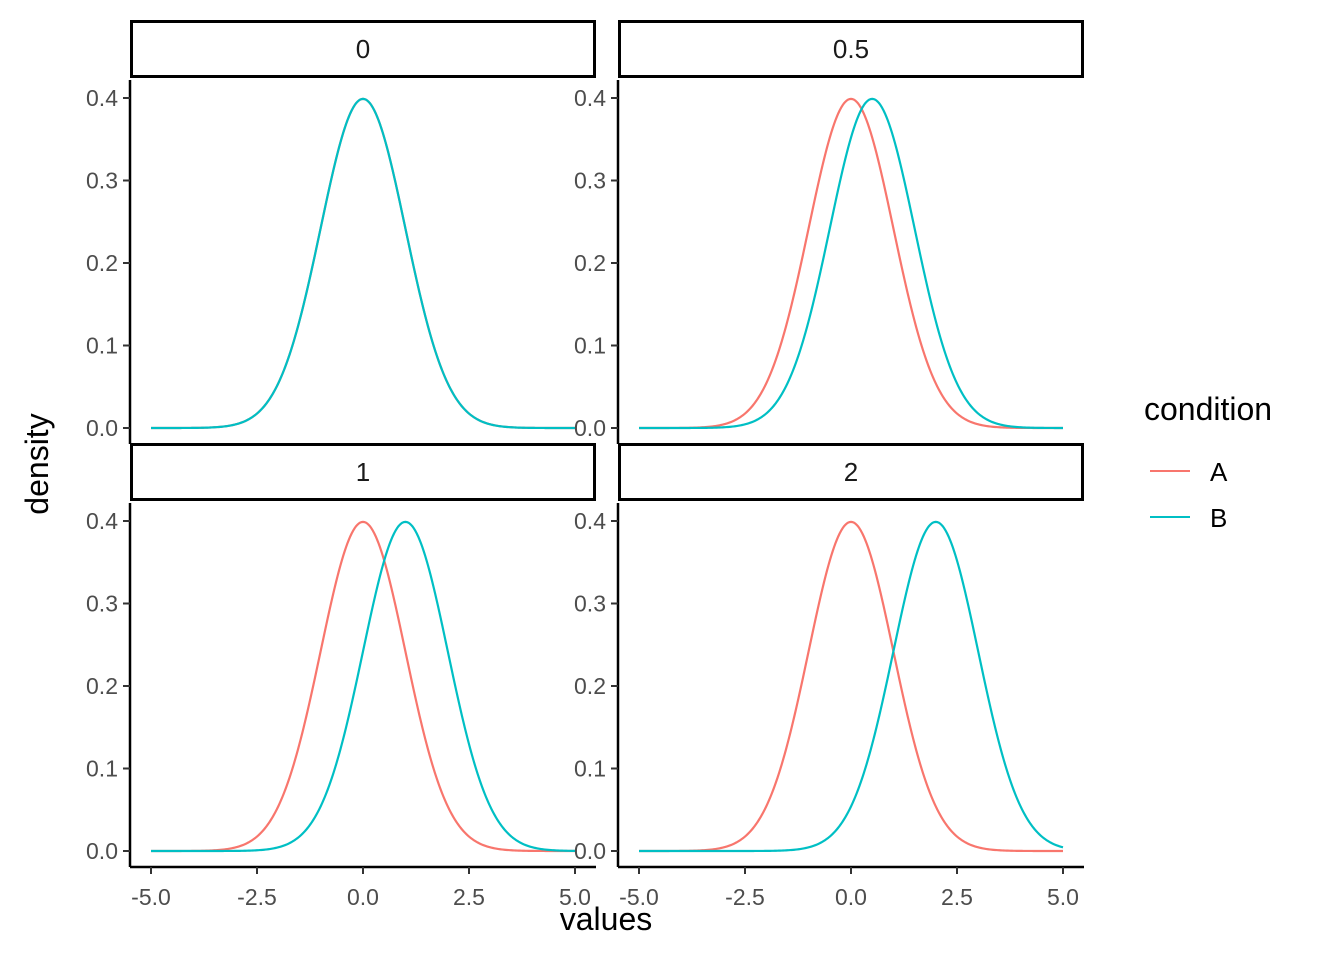  I want to click on facet-strip-label-2: 2, so click(851, 472).